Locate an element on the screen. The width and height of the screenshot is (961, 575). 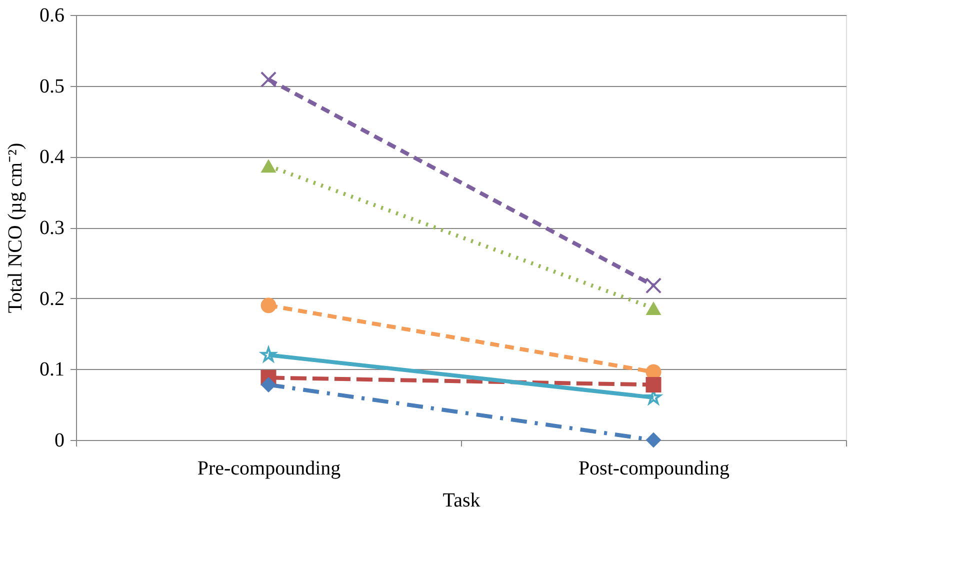
y-tick-label: 0.6 is located at coordinates (52, 15).